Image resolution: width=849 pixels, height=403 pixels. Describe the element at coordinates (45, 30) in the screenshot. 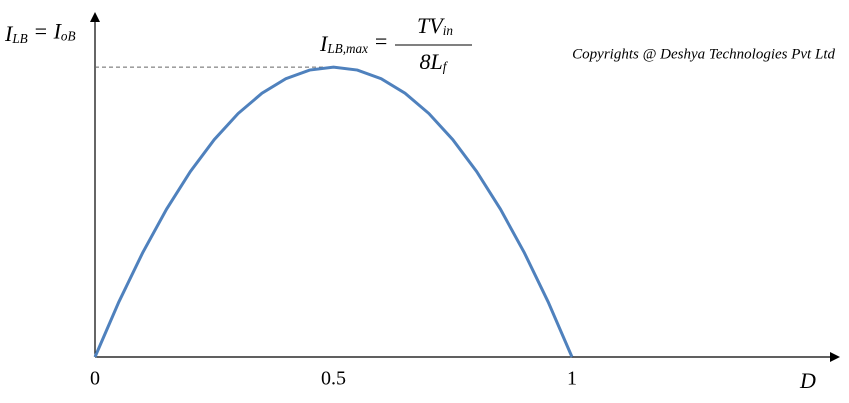

I see `text-part: = I` at that location.